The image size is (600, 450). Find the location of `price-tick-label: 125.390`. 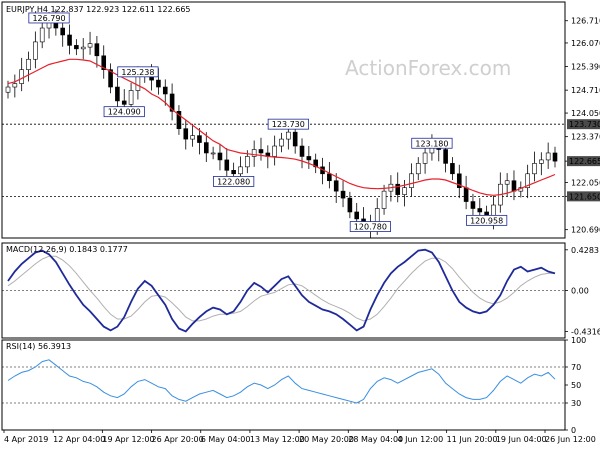

price-tick-label: 125.390 is located at coordinates (585, 67).